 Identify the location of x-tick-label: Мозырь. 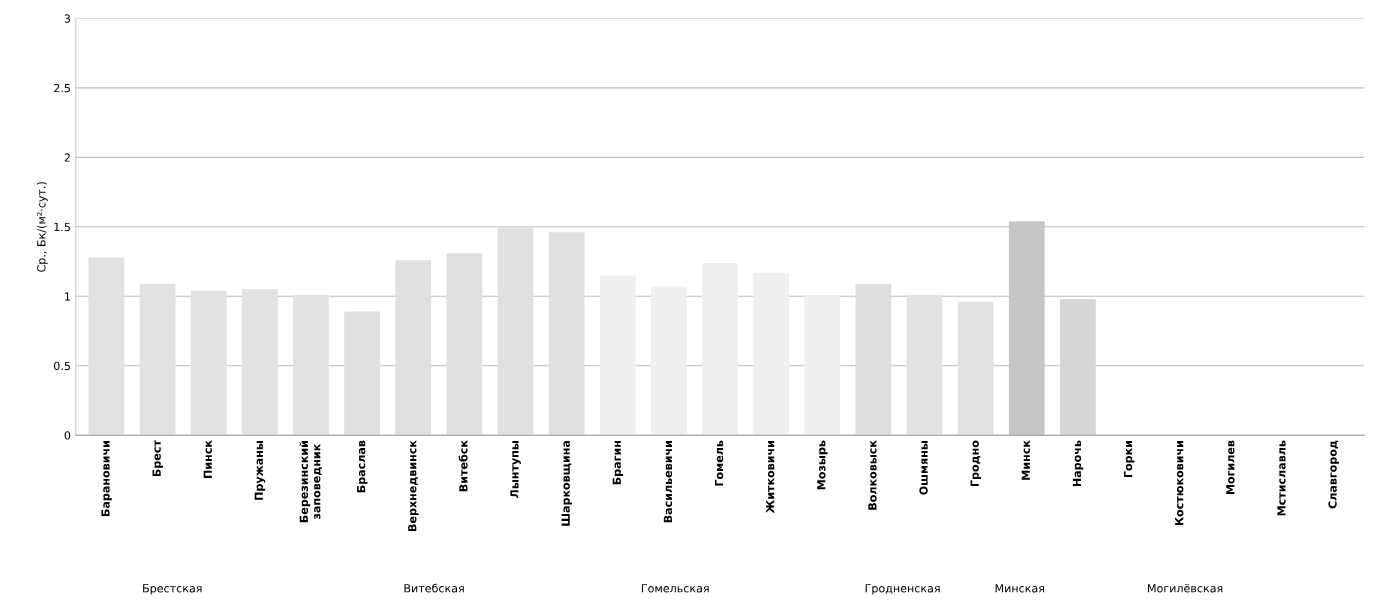
(822, 465).